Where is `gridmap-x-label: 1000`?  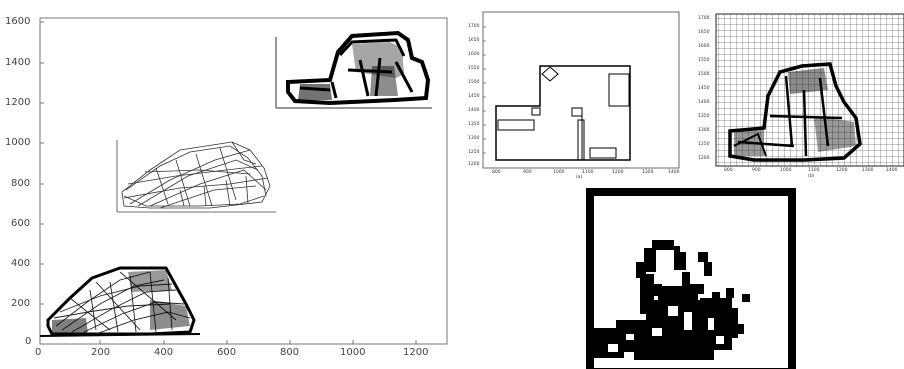
gridmap-x-label: 1000 is located at coordinates (786, 170).